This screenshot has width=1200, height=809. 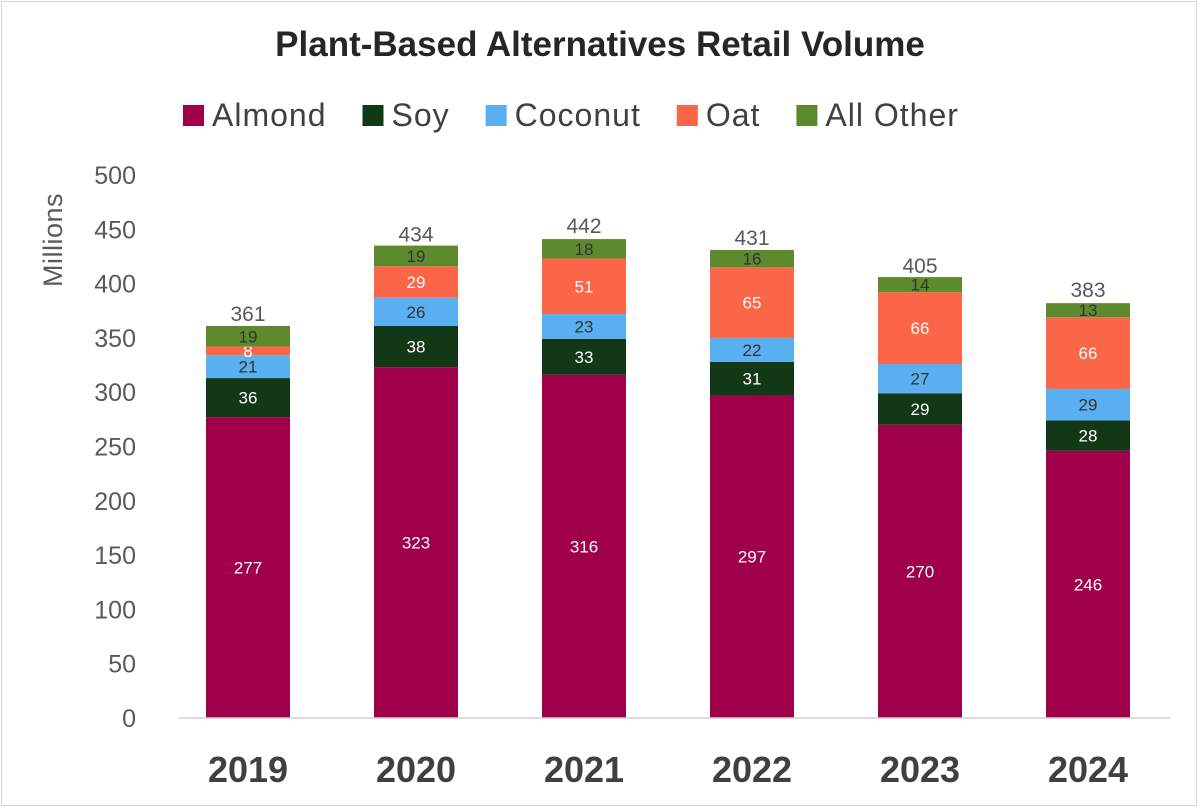 I want to click on bar-almond-2021, so click(x=584, y=546).